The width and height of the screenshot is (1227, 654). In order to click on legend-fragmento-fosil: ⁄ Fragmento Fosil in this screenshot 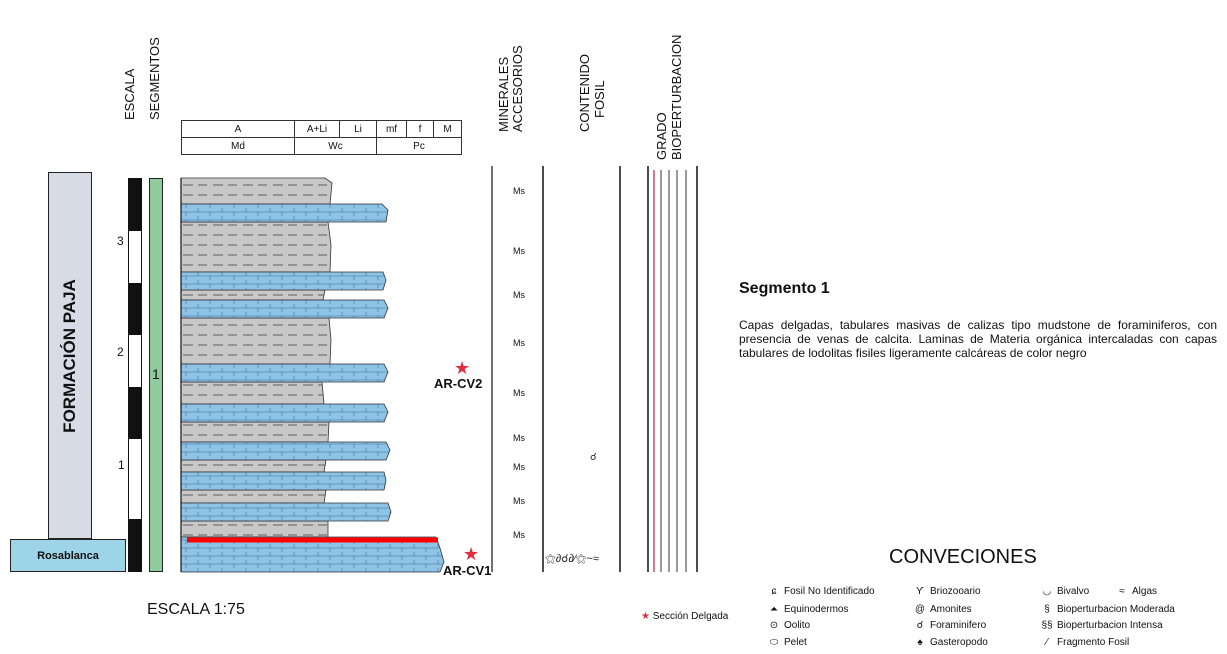, I will do `click(1084, 642)`.